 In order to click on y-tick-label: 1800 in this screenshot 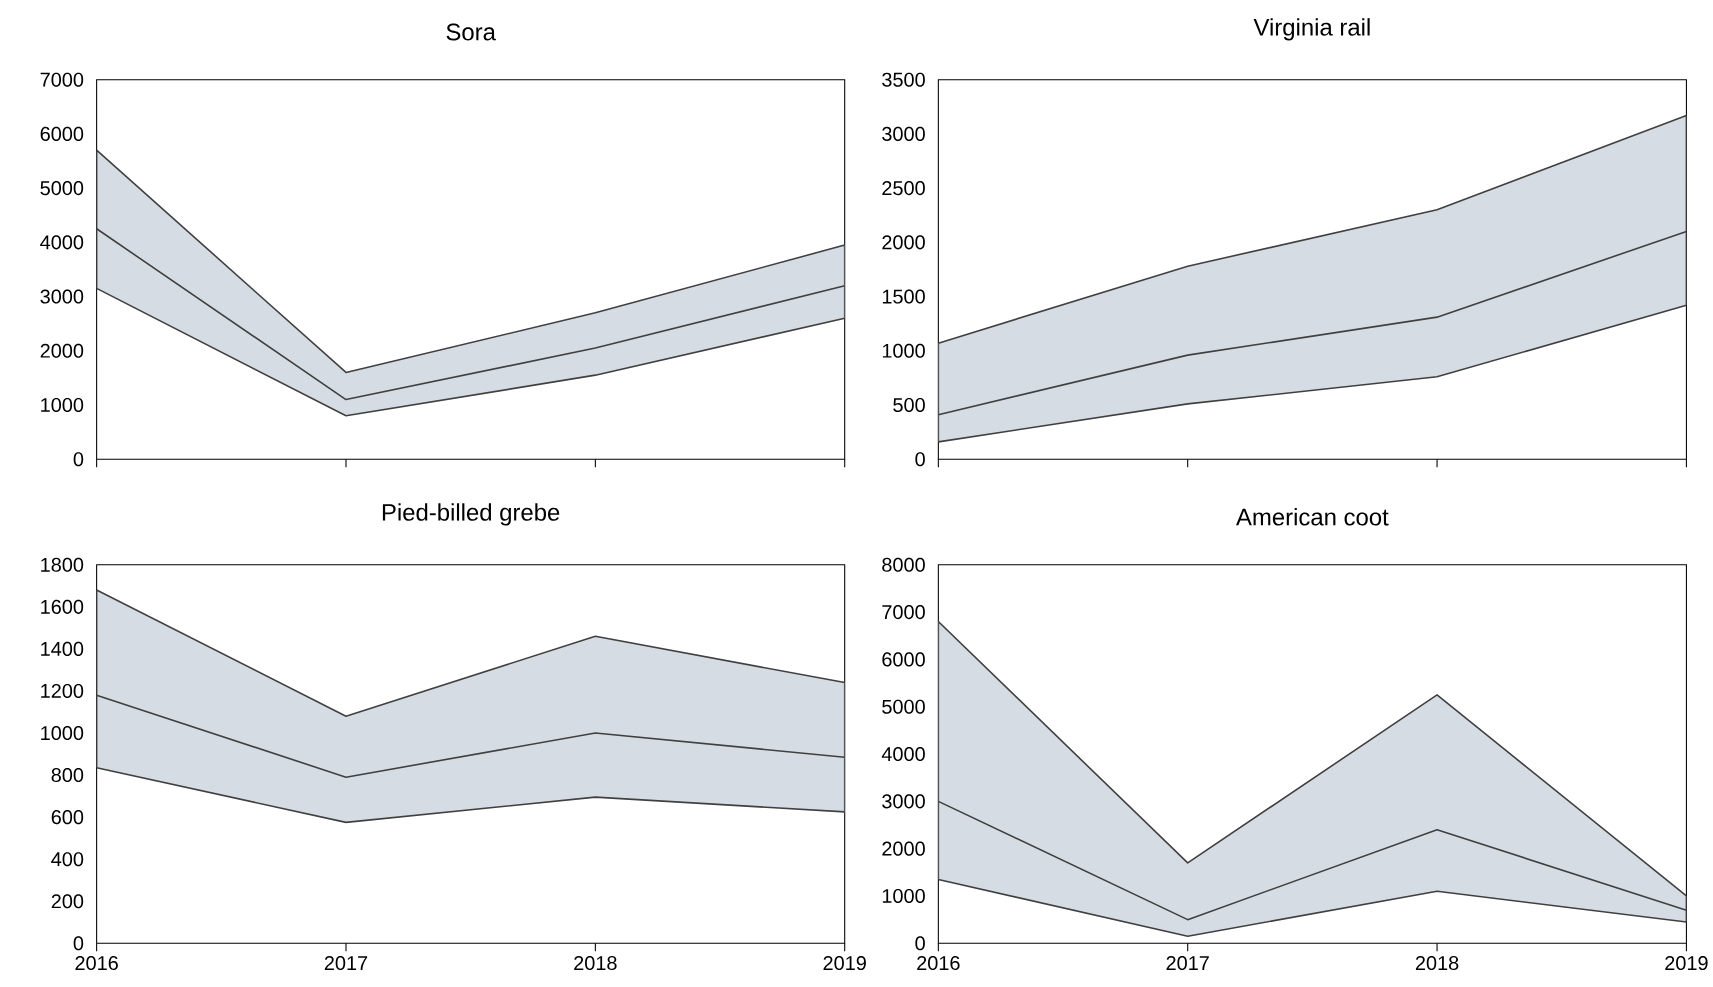, I will do `click(62, 564)`.